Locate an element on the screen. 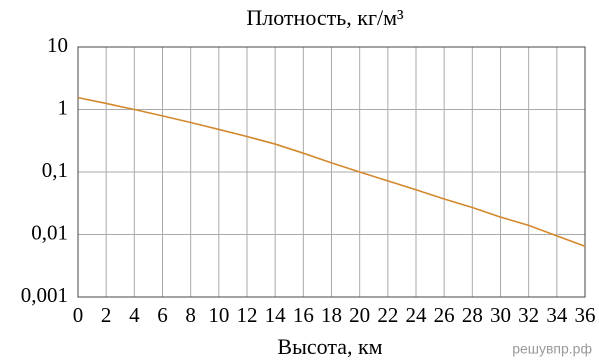 The height and width of the screenshot is (360, 599). x-tick-label: 8 is located at coordinates (190, 315).